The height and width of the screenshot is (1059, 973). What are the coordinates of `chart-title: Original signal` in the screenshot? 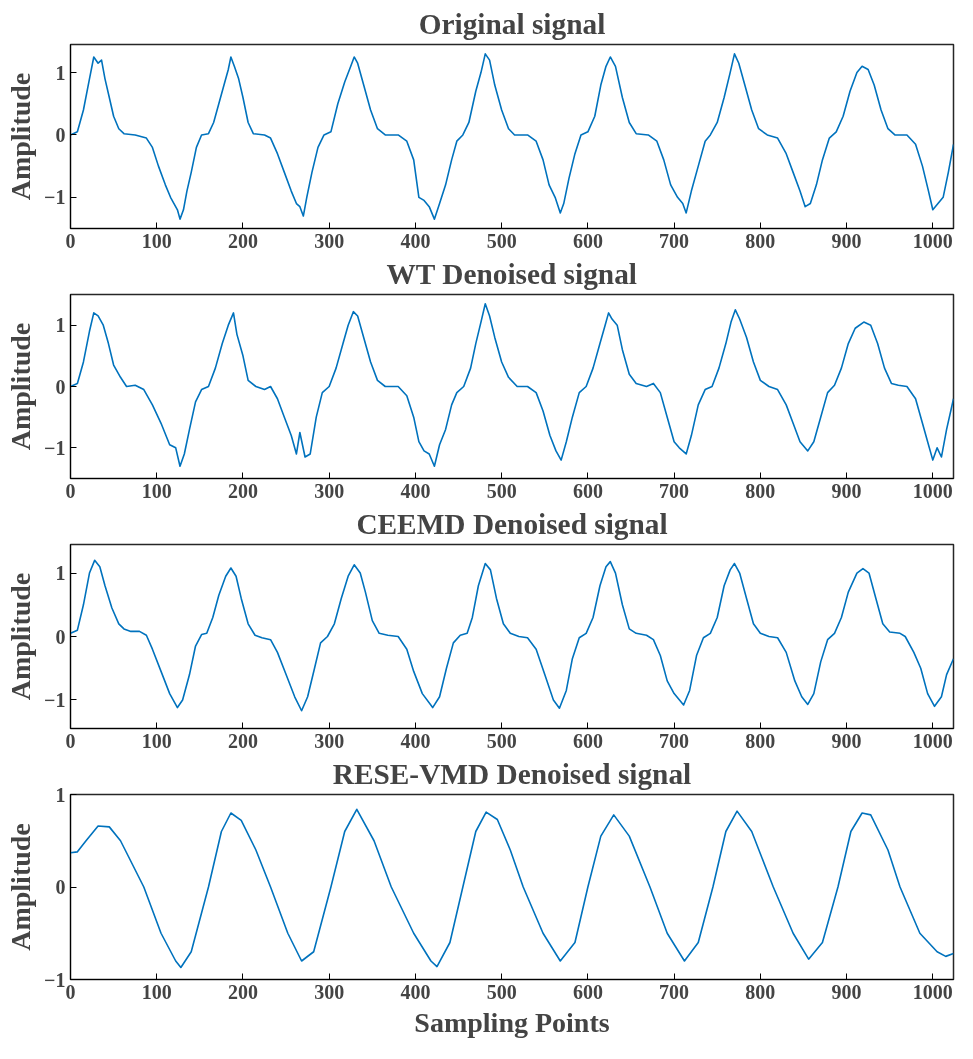 It's located at (512, 23).